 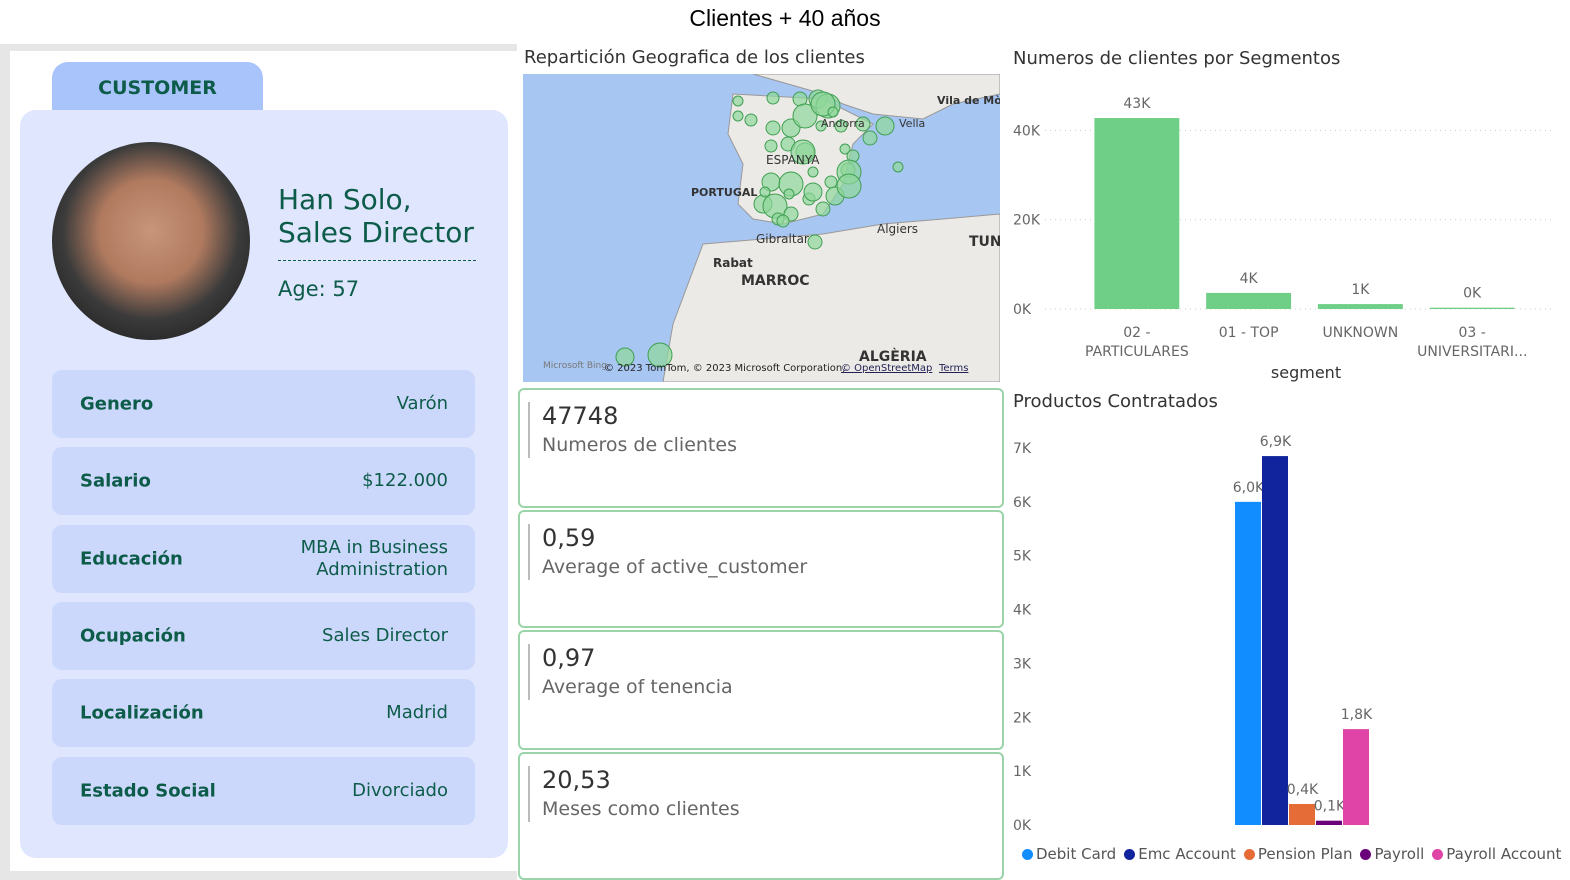 What do you see at coordinates (1357, 715) in the screenshot?
I see `data-label: 1,8K` at bounding box center [1357, 715].